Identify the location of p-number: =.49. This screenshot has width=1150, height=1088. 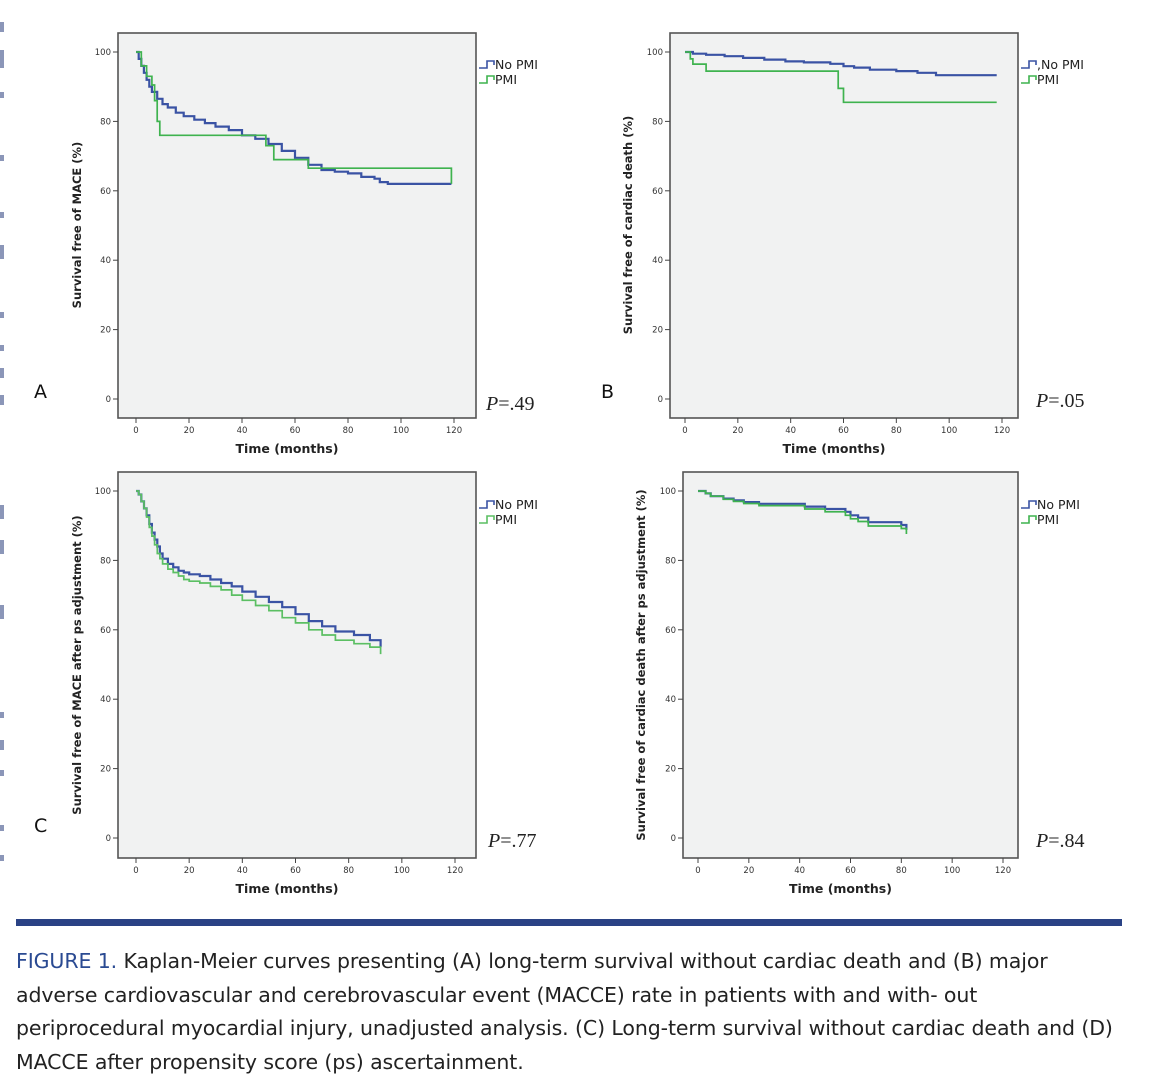
(516, 404).